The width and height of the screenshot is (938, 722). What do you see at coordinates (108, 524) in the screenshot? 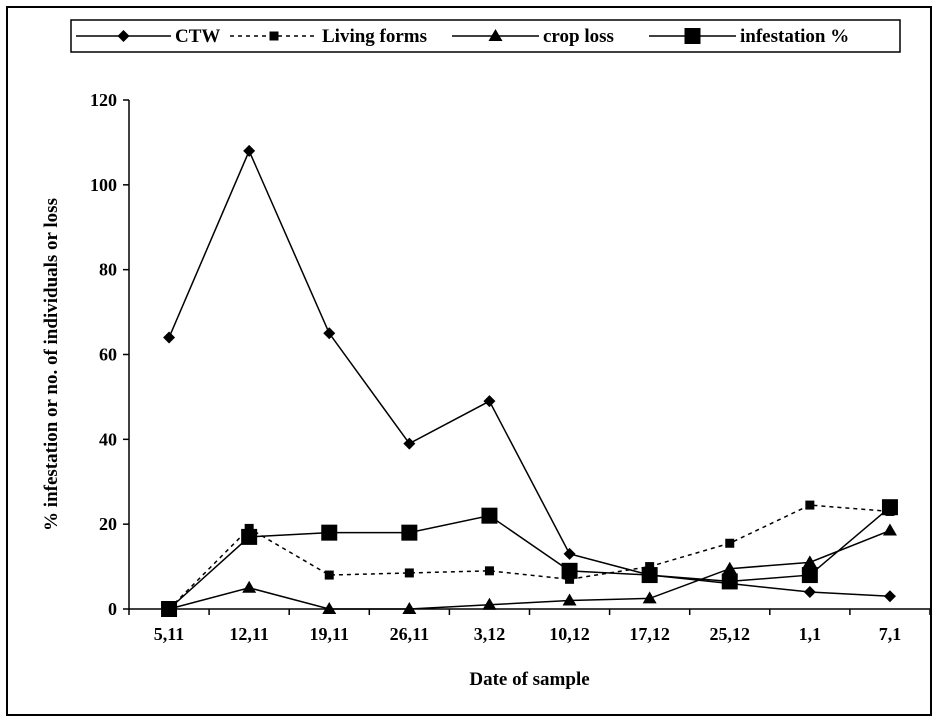
I see `y-tick-label: 20` at bounding box center [108, 524].